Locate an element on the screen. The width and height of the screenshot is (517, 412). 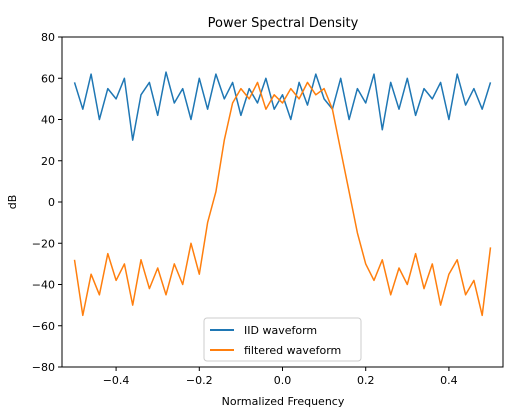
legend: IID waveform filtered waveform is located at coordinates (282, 339).